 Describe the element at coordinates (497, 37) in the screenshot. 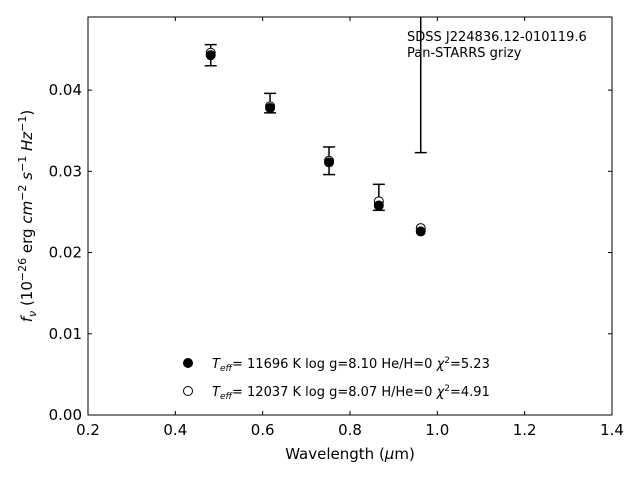

I see `annotation-object-name: SDSS J224836.12-010119.6` at that location.